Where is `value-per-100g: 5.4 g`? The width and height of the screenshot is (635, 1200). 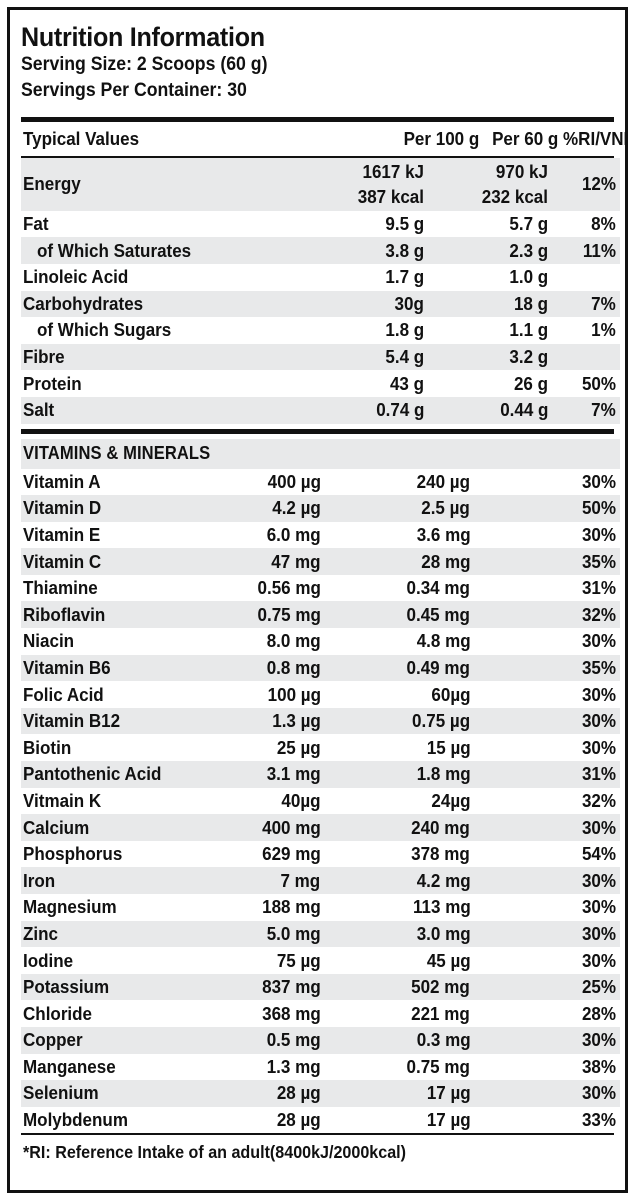 value-per-100g: 5.4 g is located at coordinates (404, 357).